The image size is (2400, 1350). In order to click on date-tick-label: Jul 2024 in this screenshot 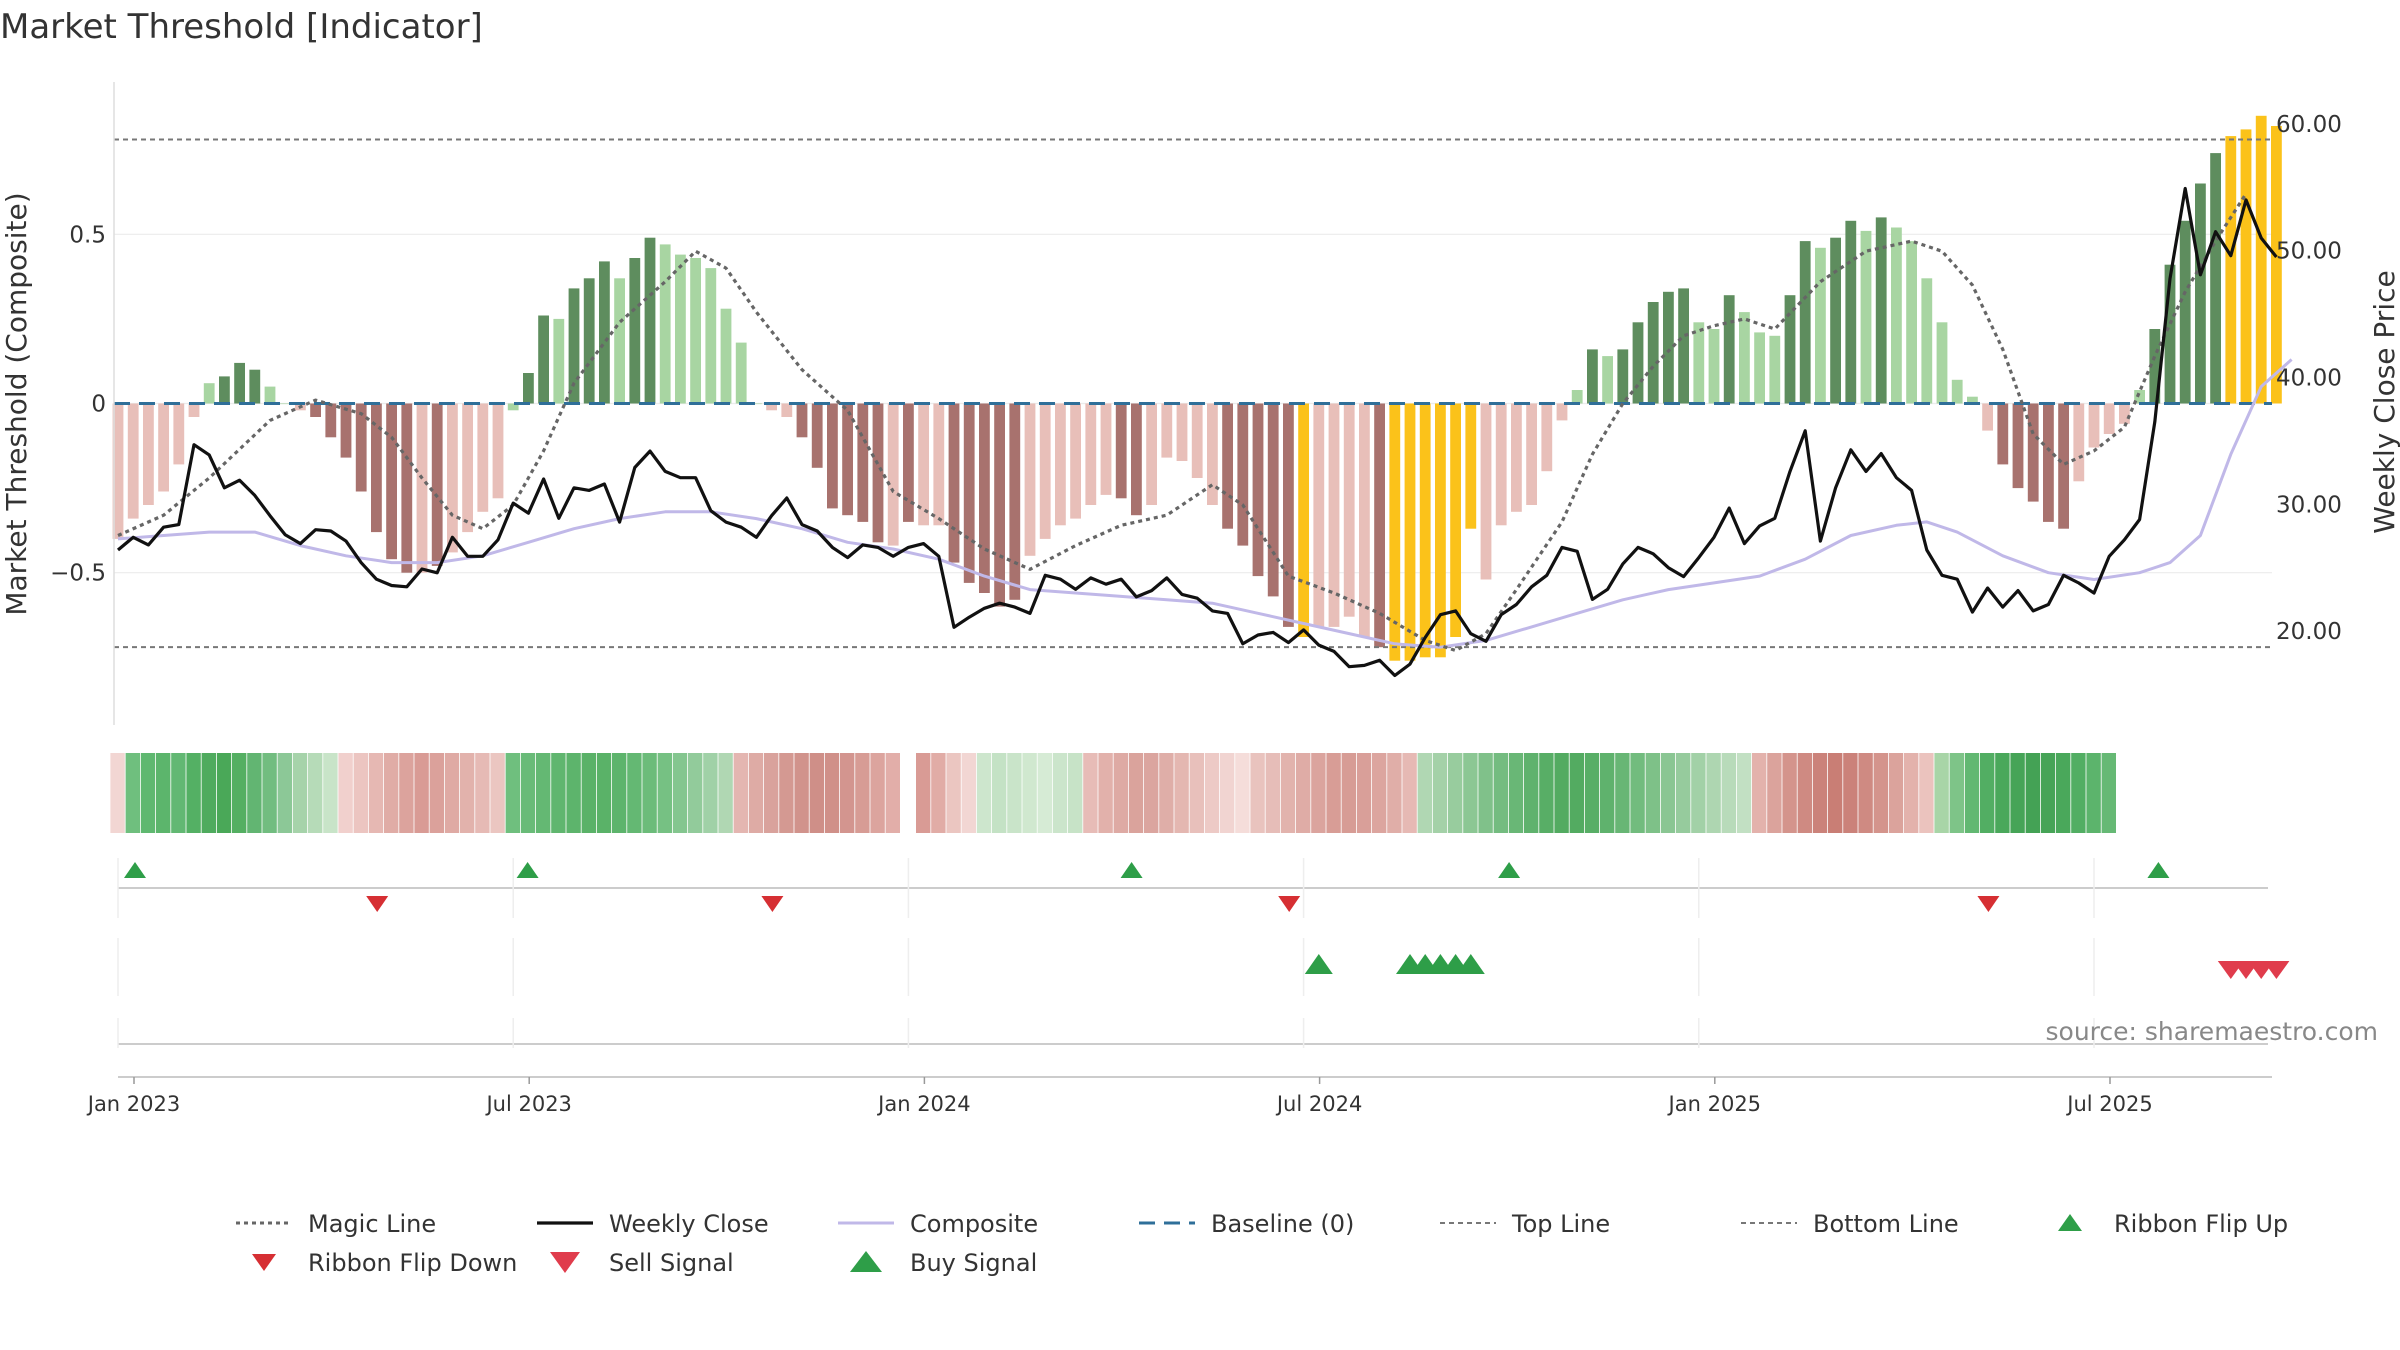, I will do `click(1318, 1104)`.